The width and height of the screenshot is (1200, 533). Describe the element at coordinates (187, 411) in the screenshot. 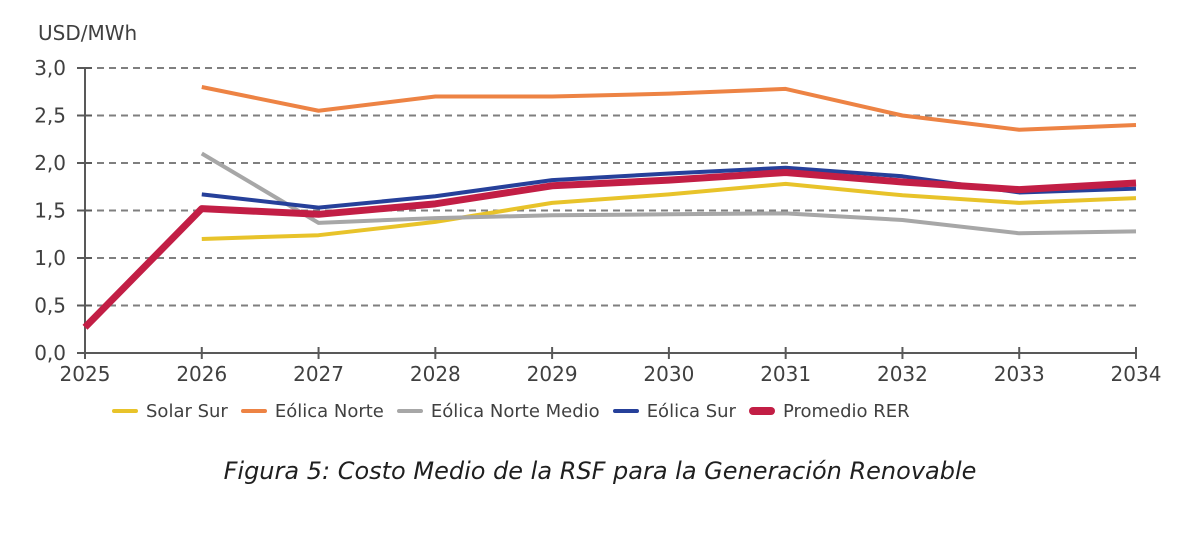

I see `legend-label: Solar Sur` at that location.